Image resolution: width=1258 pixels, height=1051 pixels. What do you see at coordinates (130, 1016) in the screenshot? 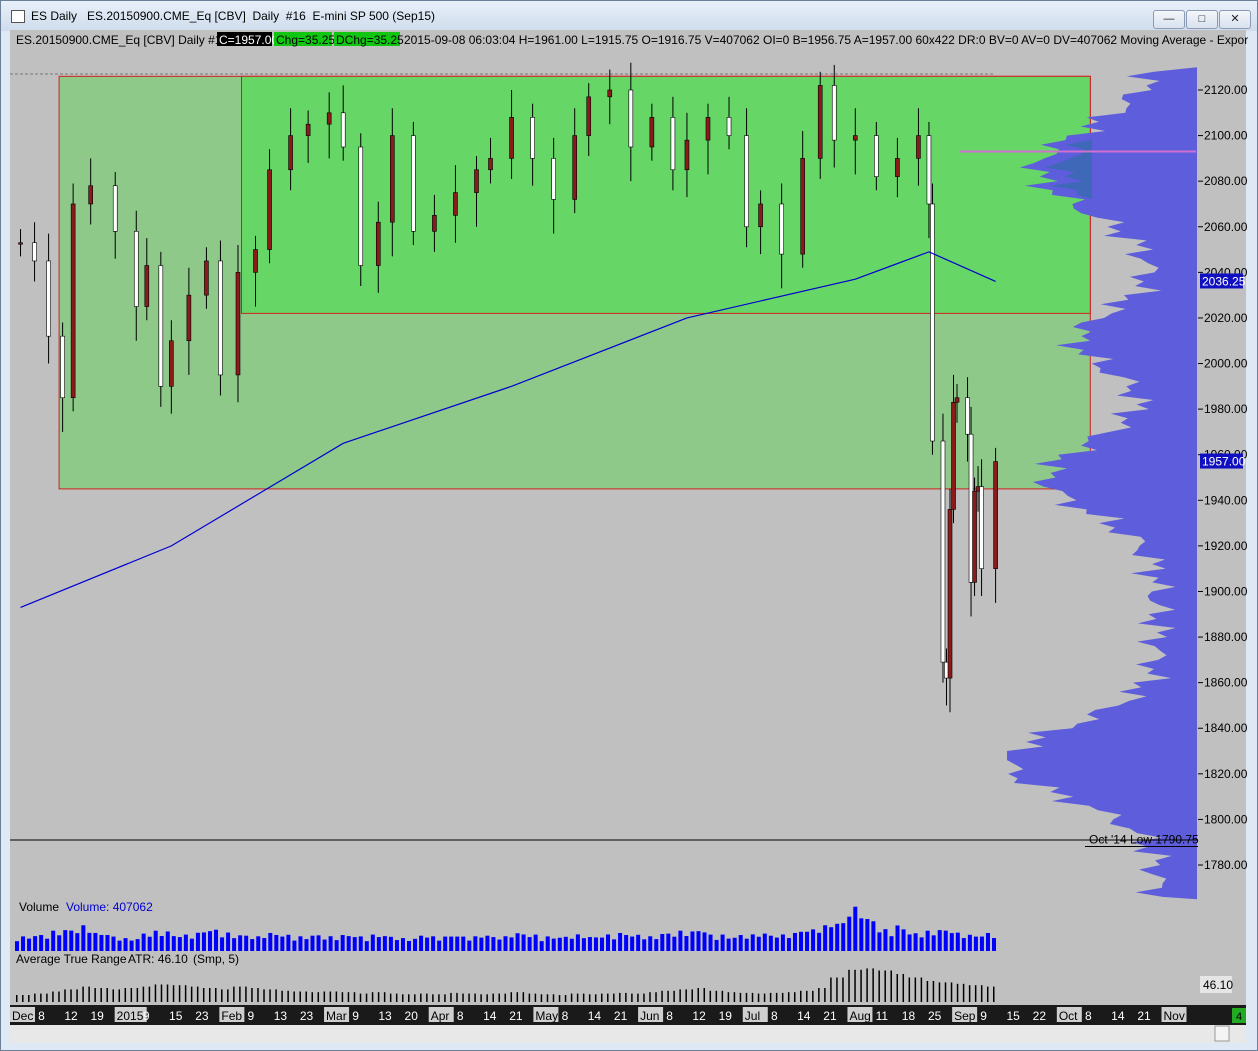
I see `date-label: 2015` at bounding box center [130, 1016].